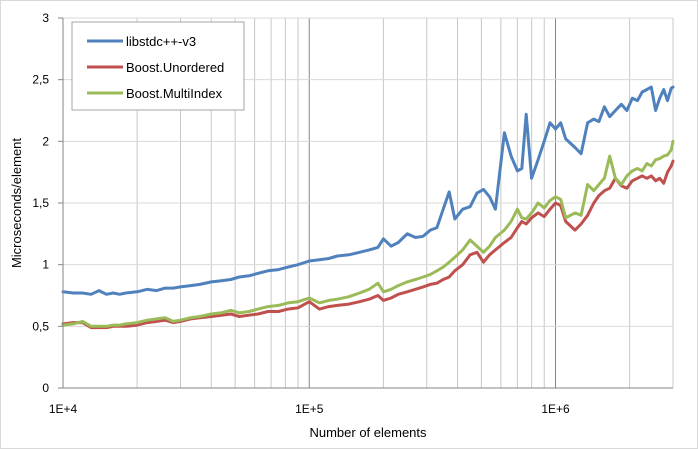 The height and width of the screenshot is (449, 698). I want to click on y-tick-label: 0, so click(45, 388).